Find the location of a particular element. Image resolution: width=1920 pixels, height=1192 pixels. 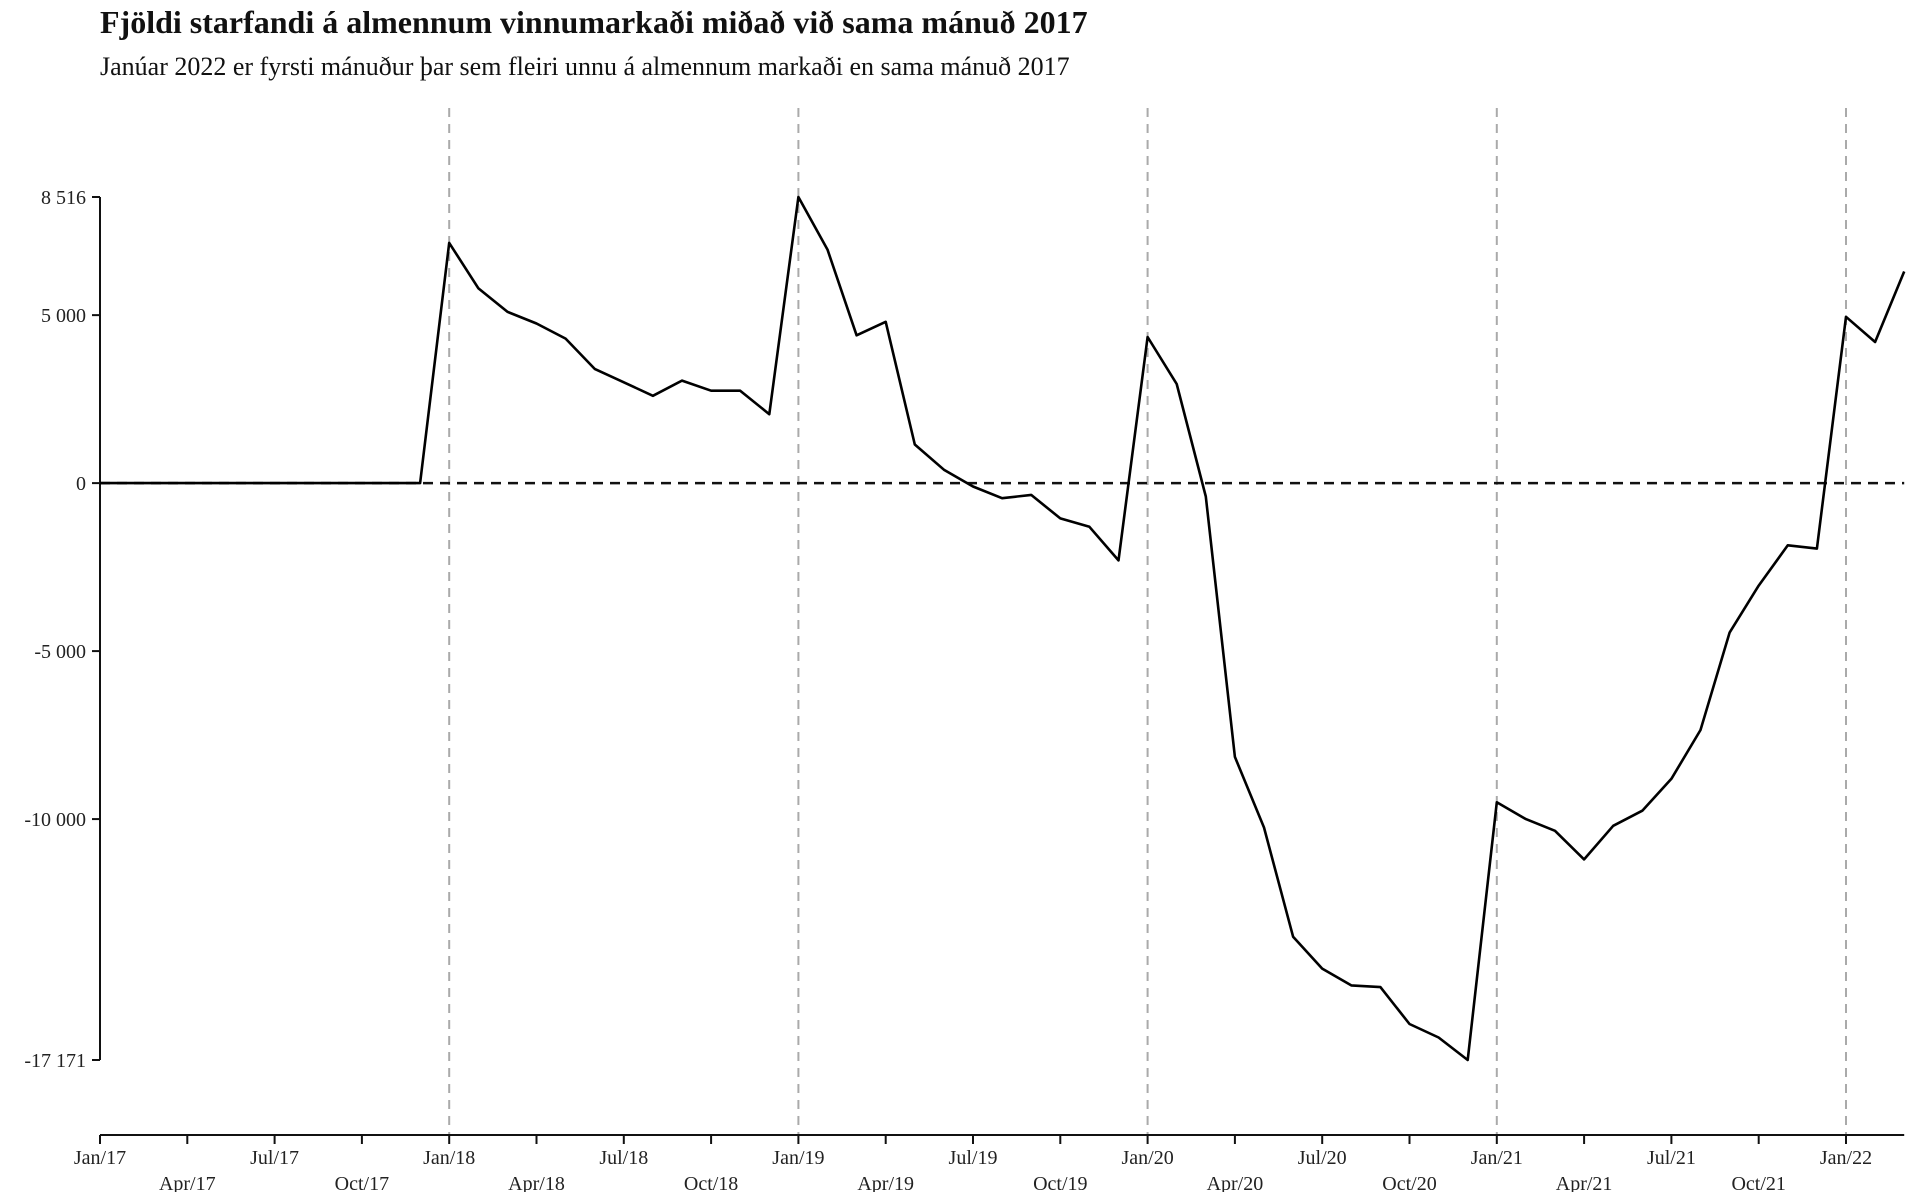

x-tick-label: Jul/17 is located at coordinates (274, 1158).